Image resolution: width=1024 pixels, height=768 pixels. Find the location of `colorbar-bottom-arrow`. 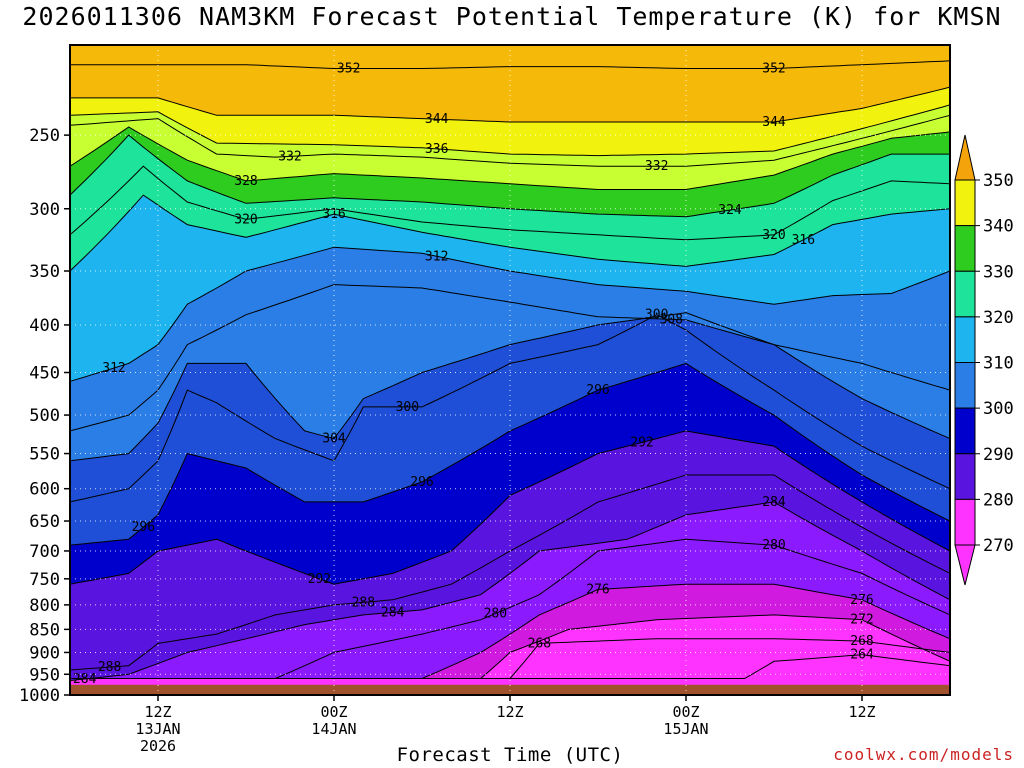

colorbar-bottom-arrow is located at coordinates (965, 565).